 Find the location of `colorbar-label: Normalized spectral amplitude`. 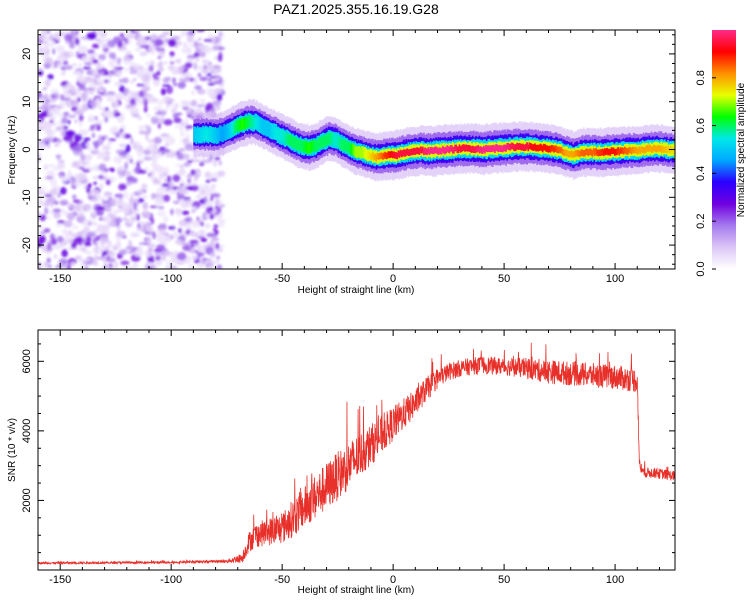

colorbar-label: Normalized spectral amplitude is located at coordinates (741, 149).